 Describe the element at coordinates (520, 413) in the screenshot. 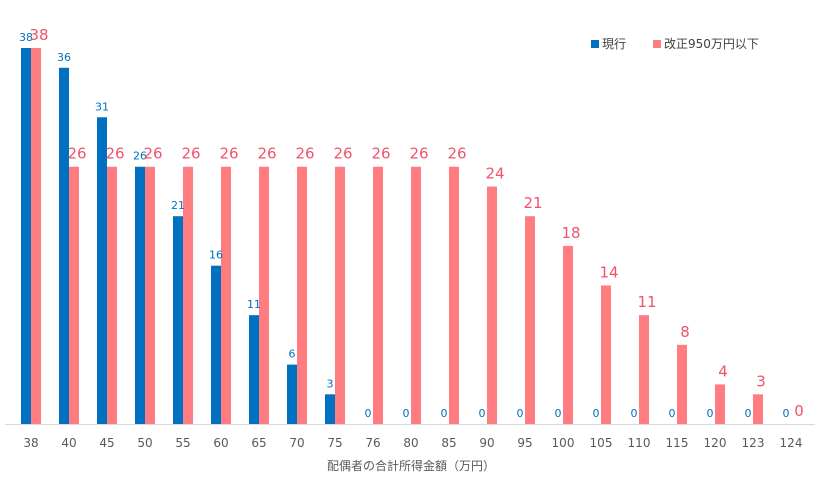

I see `label-current-95: 0` at that location.